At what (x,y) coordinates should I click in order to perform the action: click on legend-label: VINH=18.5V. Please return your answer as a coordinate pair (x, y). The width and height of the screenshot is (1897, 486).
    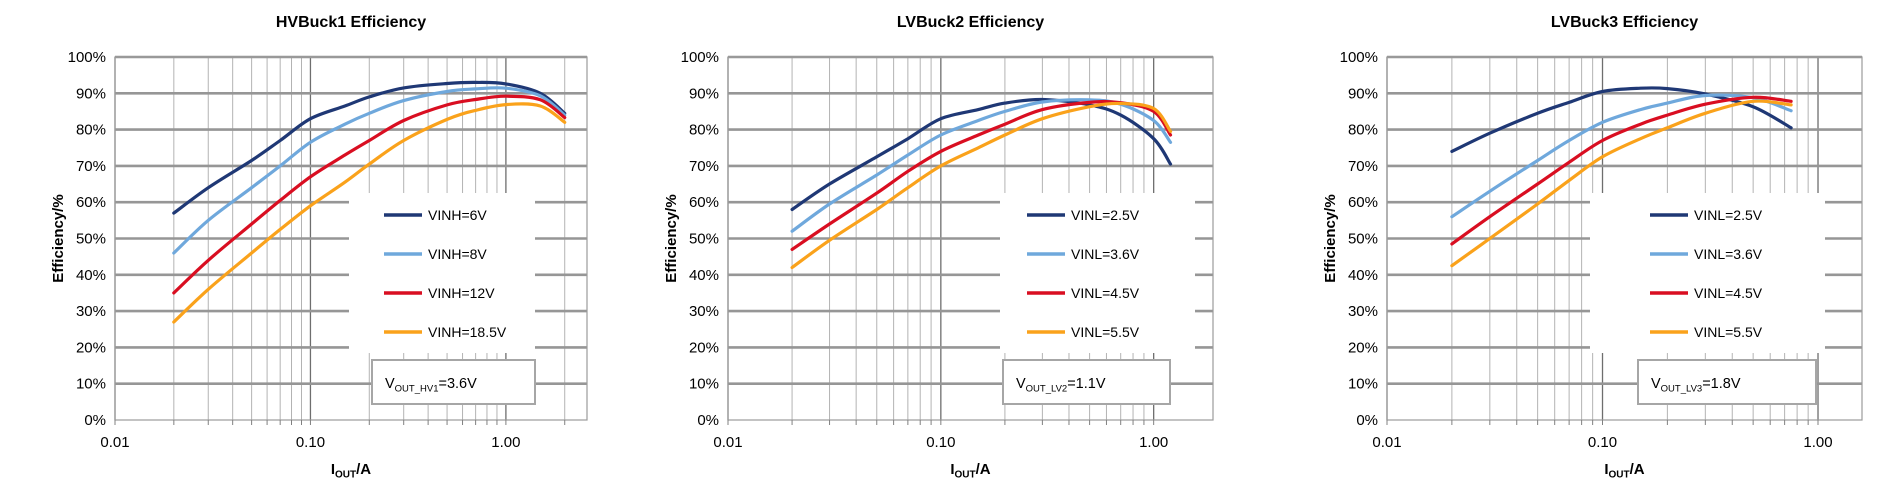
    Looking at the image, I should click on (467, 332).